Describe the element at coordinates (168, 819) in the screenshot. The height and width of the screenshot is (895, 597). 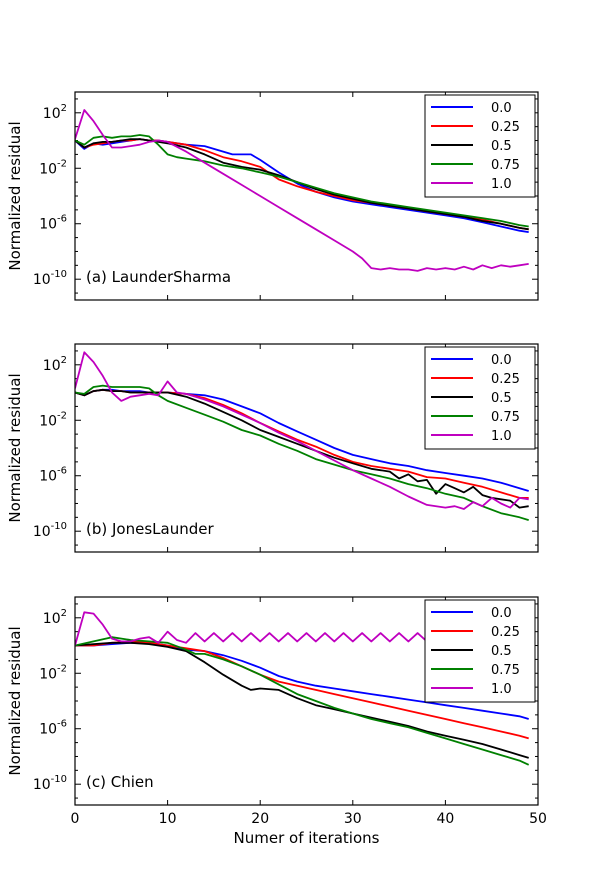
I see `x-tick-label: 10` at that location.